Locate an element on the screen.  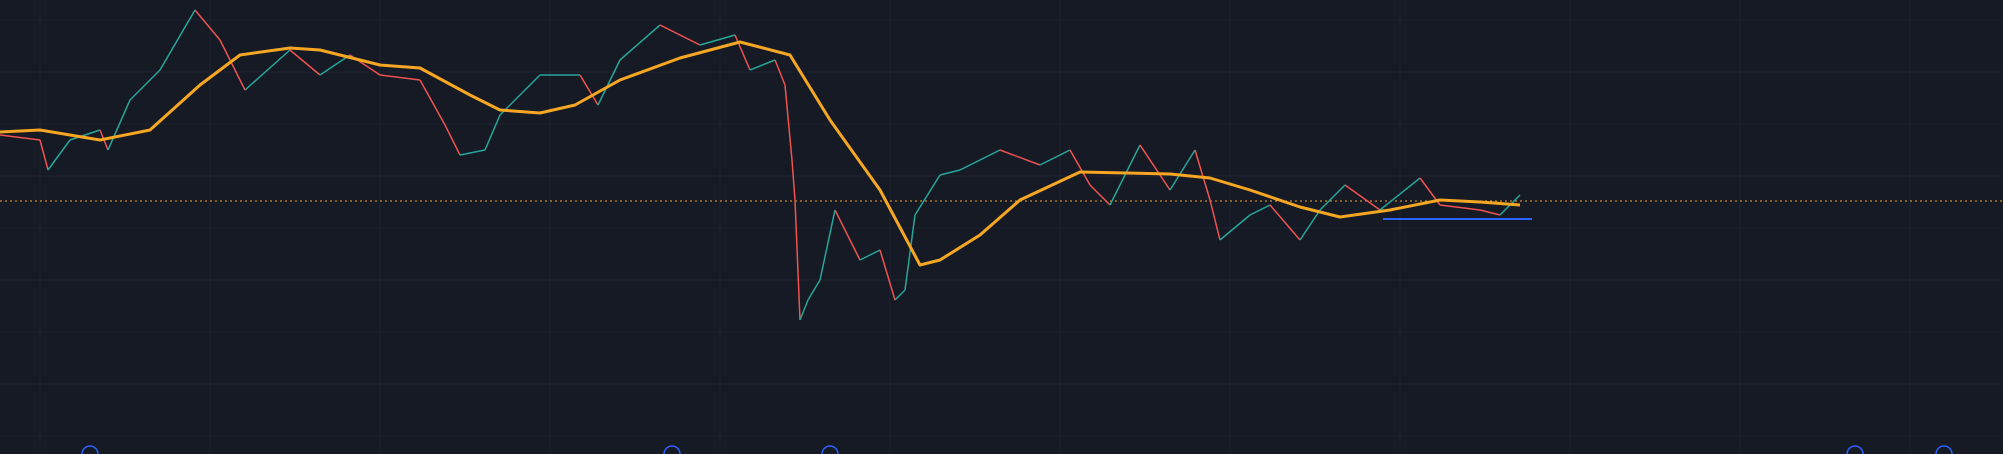
event-markers is located at coordinates (1017, 449).